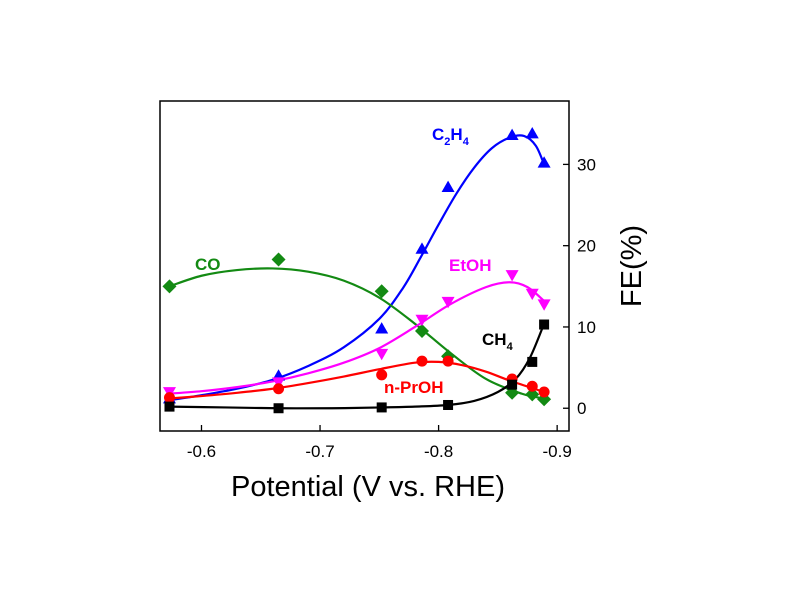  What do you see at coordinates (319, 451) in the screenshot?
I see `x-tick-label: -0.7` at bounding box center [319, 451].